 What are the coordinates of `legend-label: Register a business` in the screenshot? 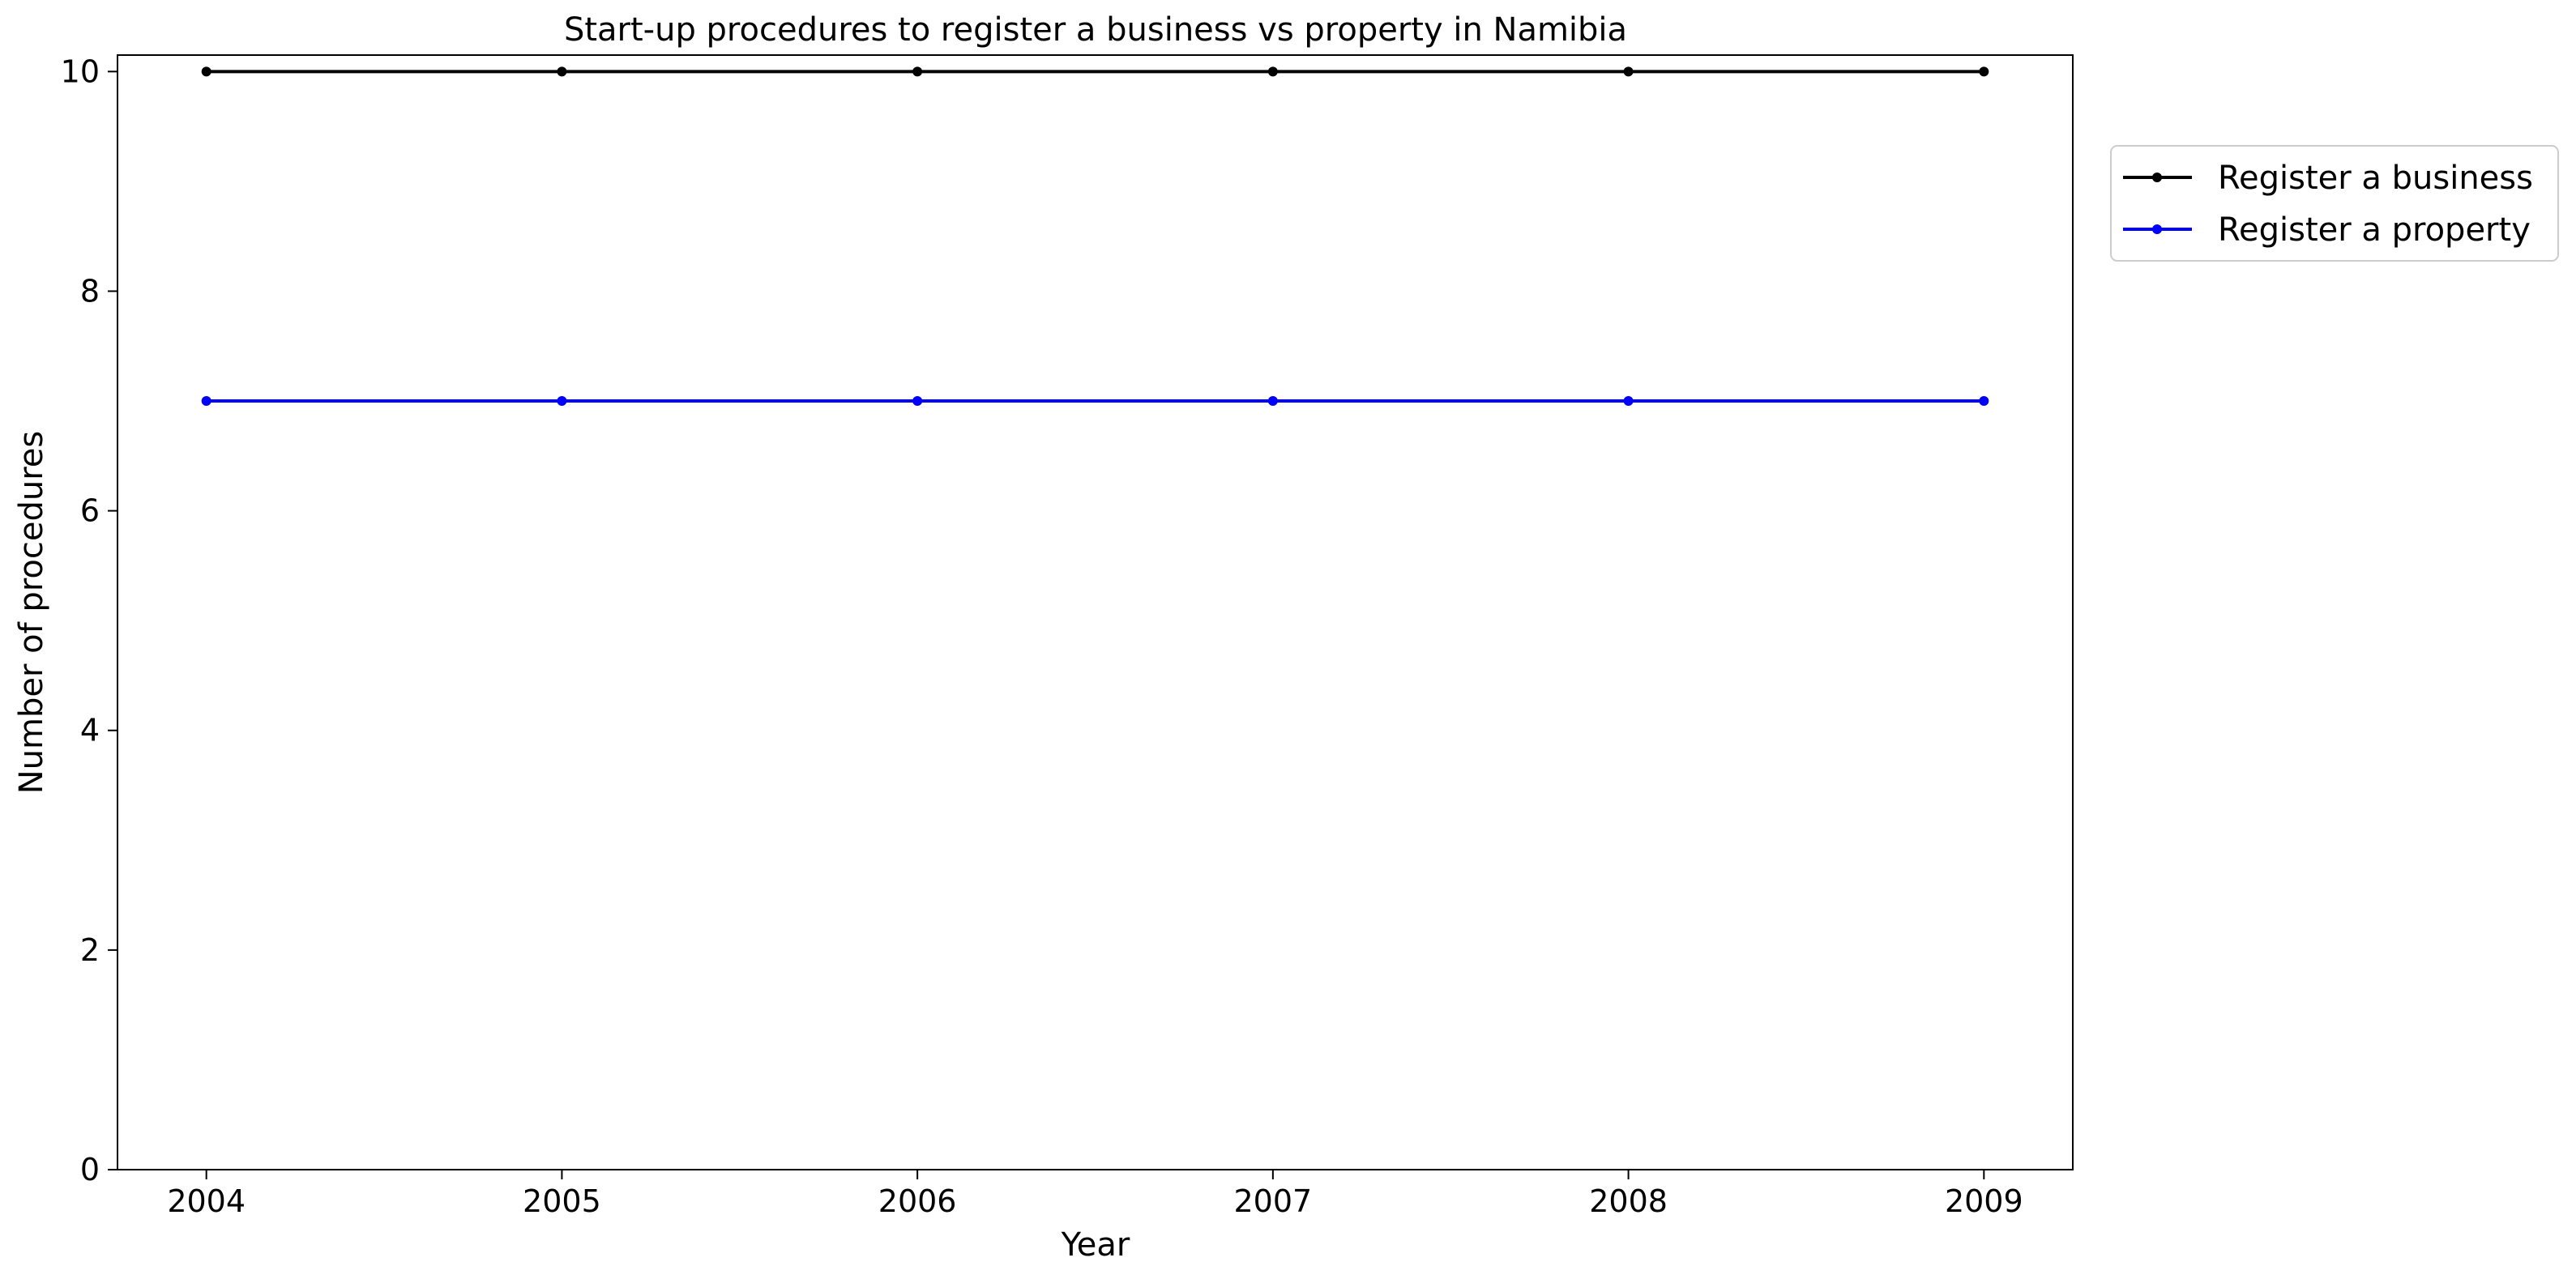 It's located at (2375, 178).